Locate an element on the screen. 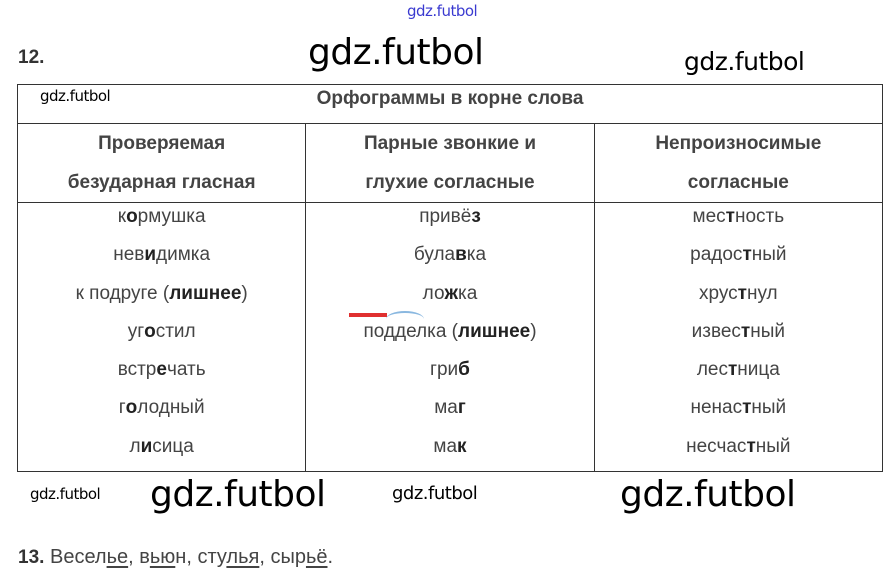 This screenshot has width=894, height=585. header-silent-consonants: Непроизносимые согласные is located at coordinates (738, 163).